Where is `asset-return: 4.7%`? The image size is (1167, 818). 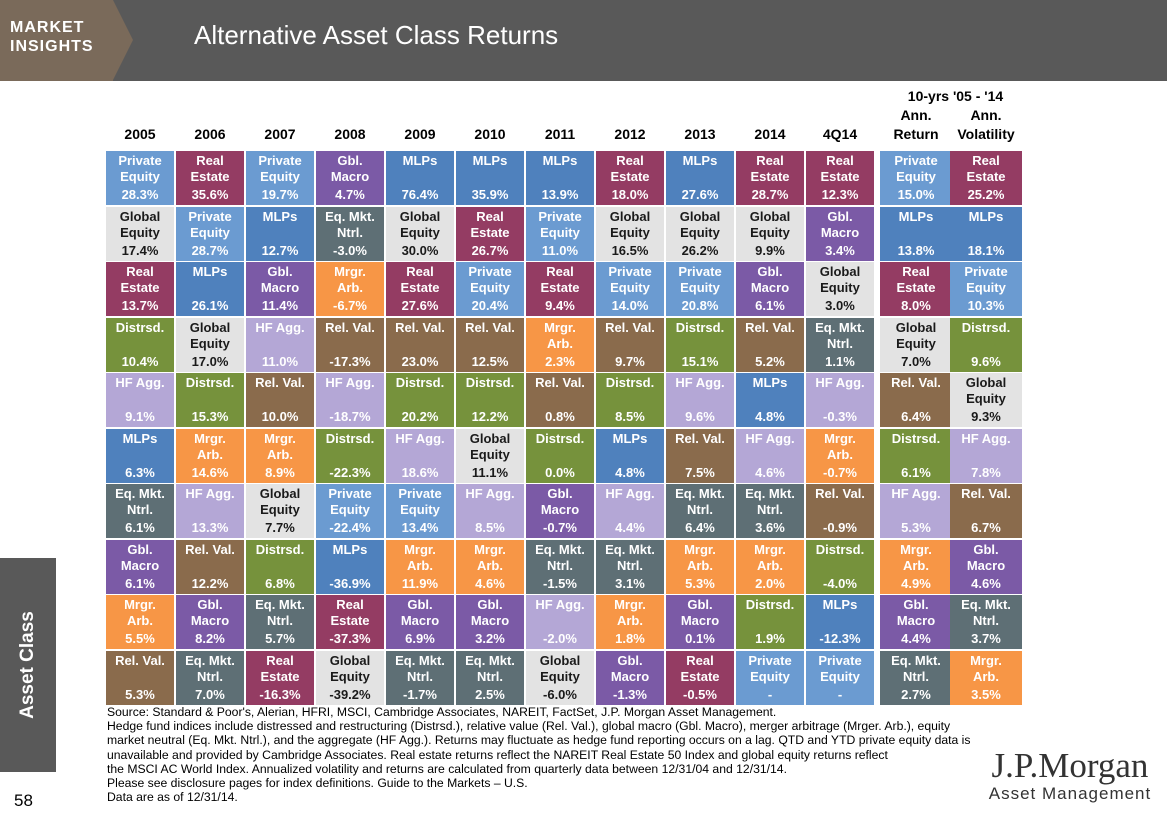 asset-return: 4.7% is located at coordinates (350, 195).